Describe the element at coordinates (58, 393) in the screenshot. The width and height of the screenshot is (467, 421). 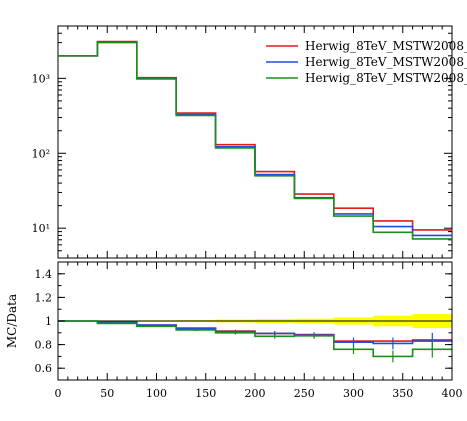
I see `x-tick-label: 0` at that location.